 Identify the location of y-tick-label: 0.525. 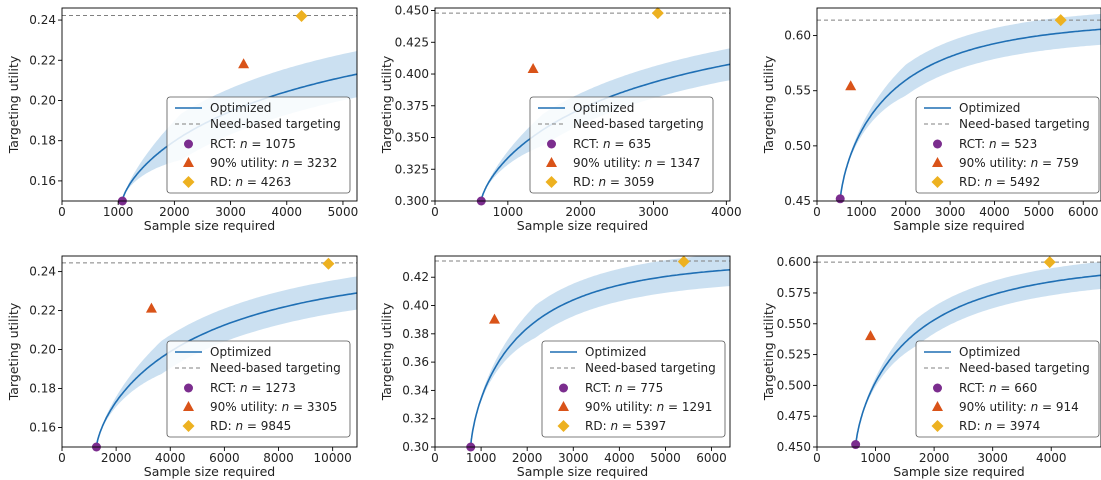
(794, 355).